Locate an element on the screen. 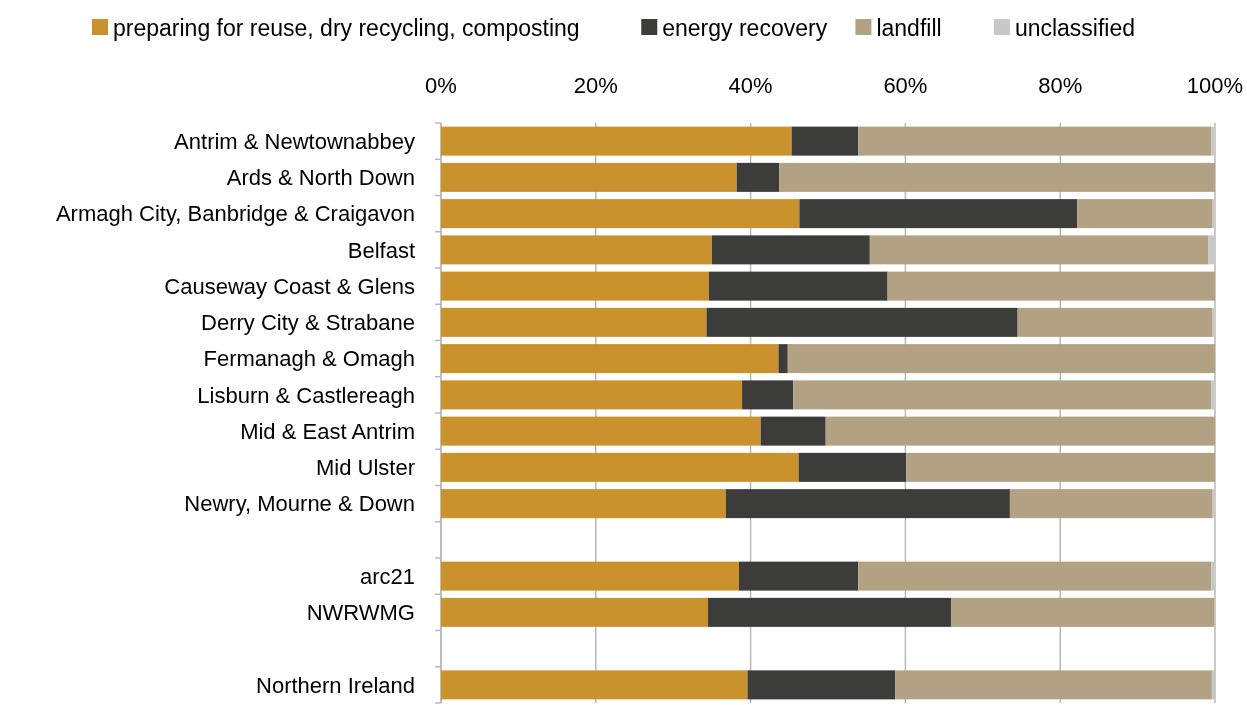 This screenshot has width=1247, height=705. y-tick-label: arc21 is located at coordinates (387, 576).